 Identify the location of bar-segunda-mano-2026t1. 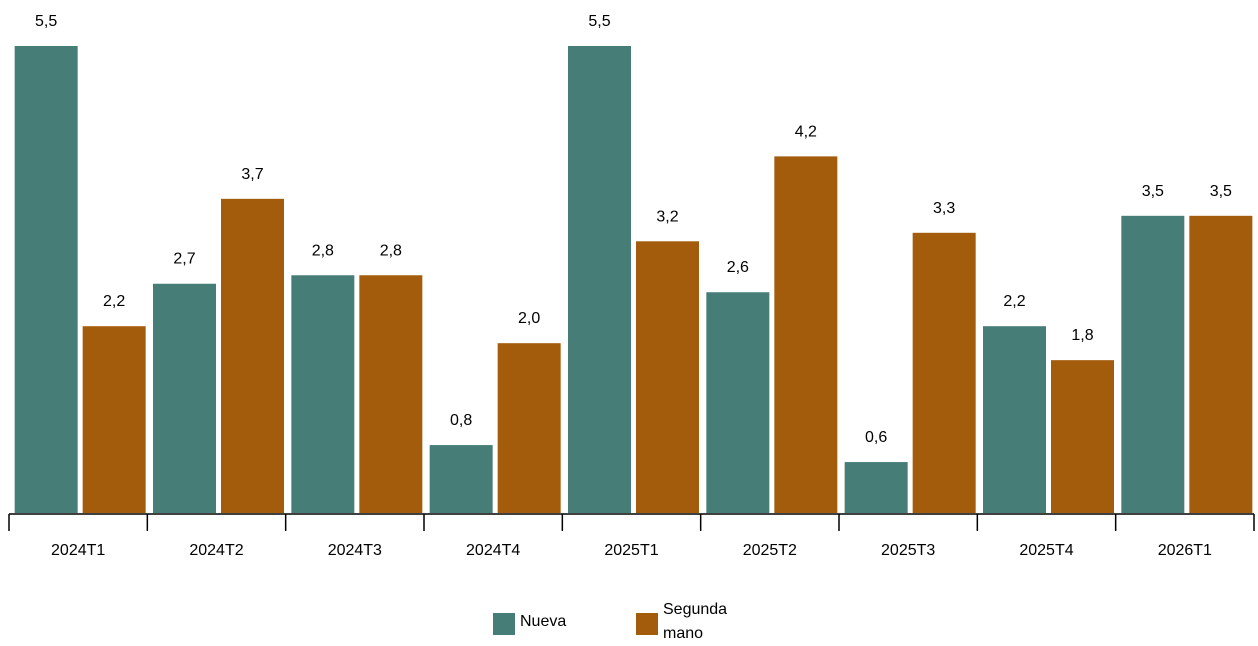
(1221, 364).